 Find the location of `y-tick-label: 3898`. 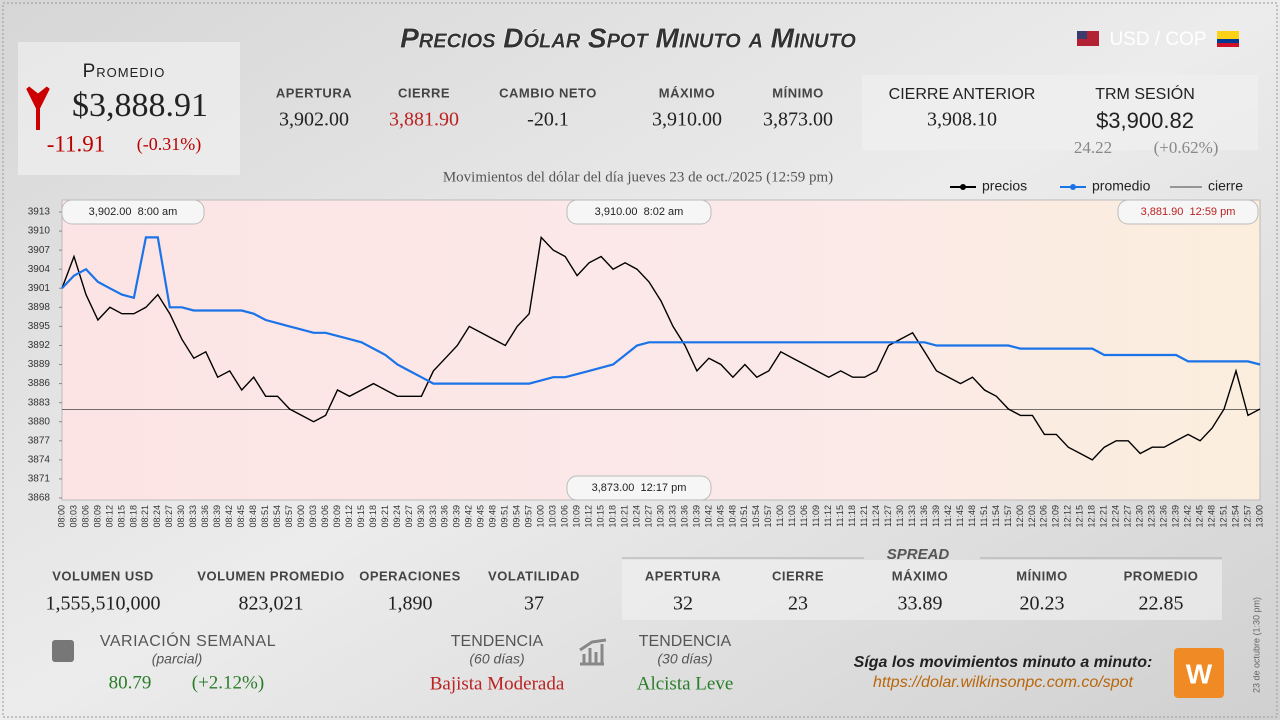

y-tick-label: 3898 is located at coordinates (39, 307).